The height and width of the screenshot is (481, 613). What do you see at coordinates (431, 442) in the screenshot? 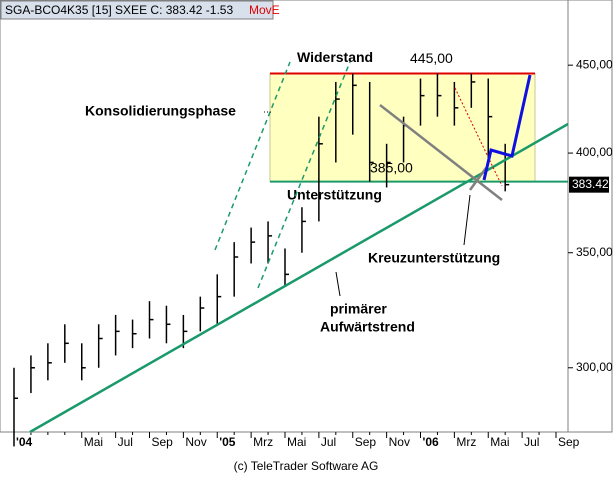
I see `x-tick-label: '06` at bounding box center [431, 442].